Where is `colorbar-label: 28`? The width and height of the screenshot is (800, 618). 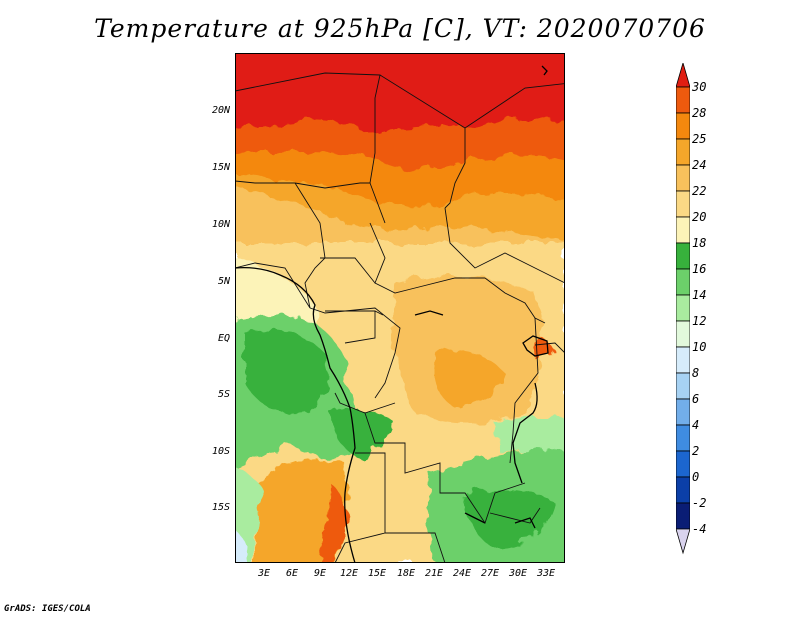
colorbar-label: 28 is located at coordinates (699, 113).